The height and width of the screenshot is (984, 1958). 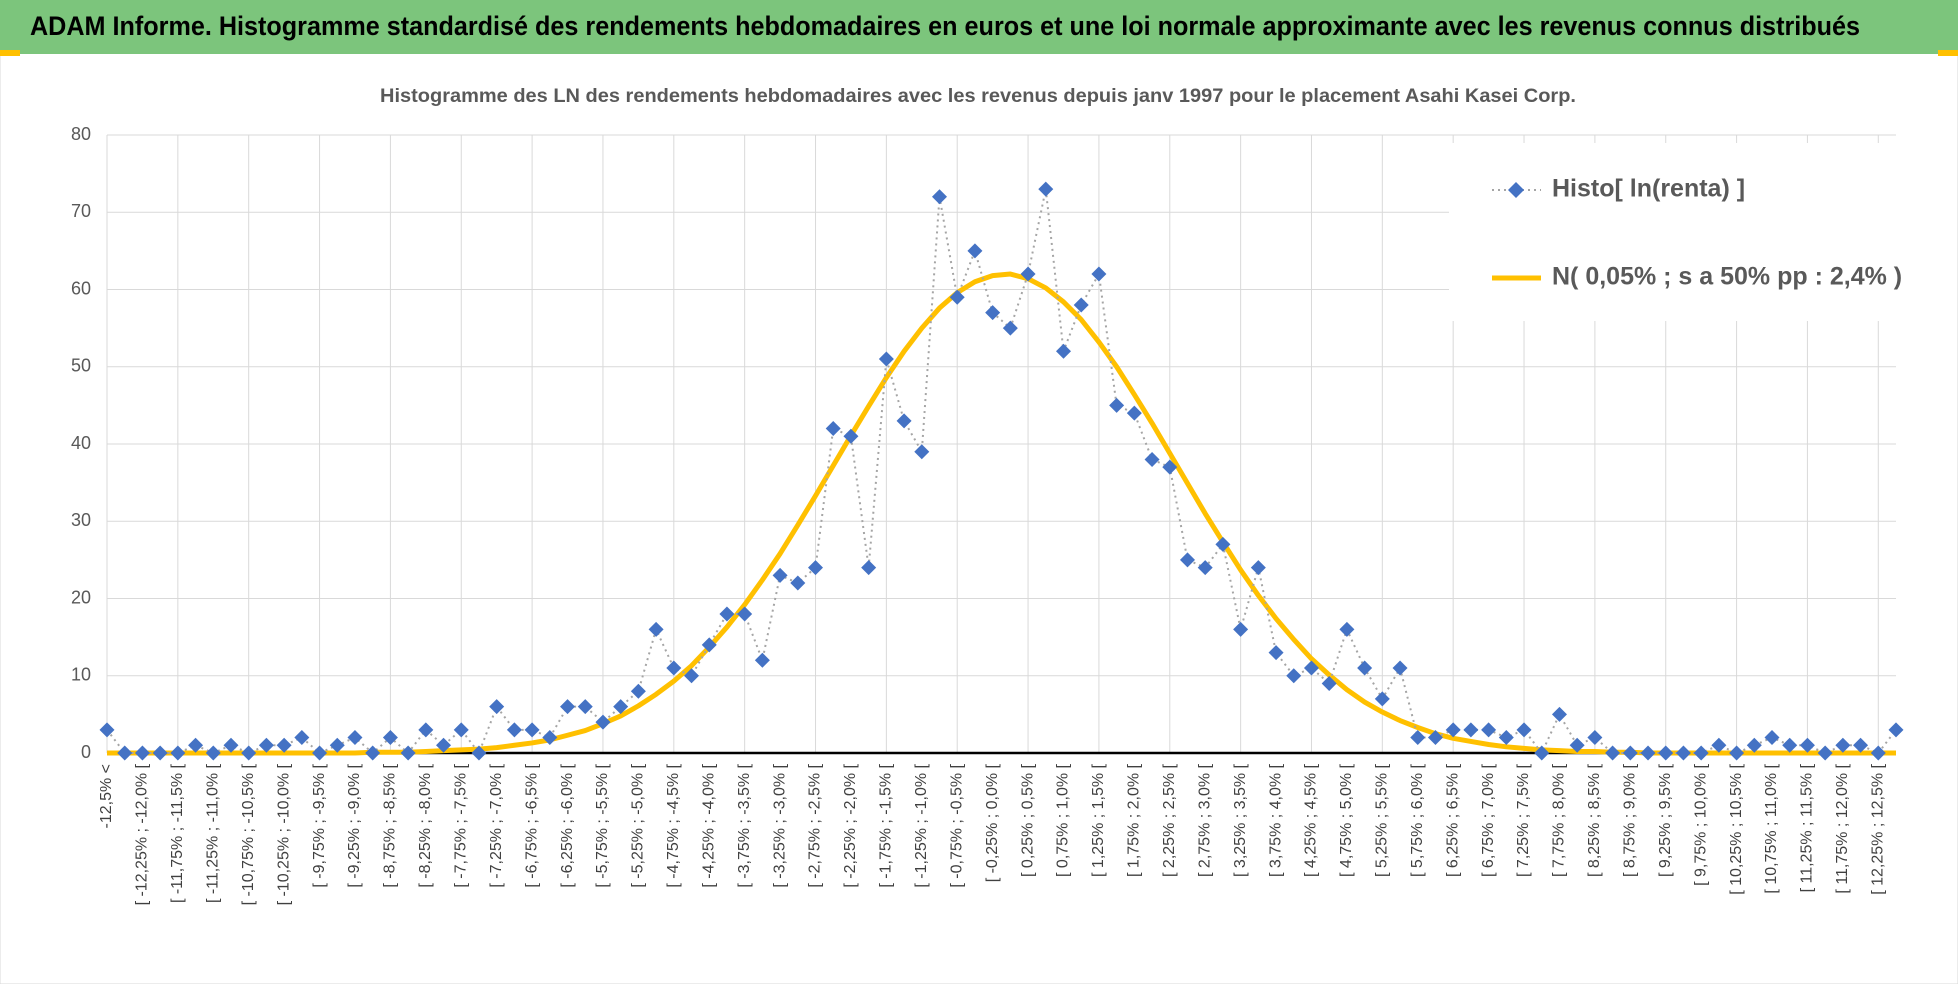 What do you see at coordinates (81, 675) in the screenshot?
I see `y-tick-label: 10` at bounding box center [81, 675].